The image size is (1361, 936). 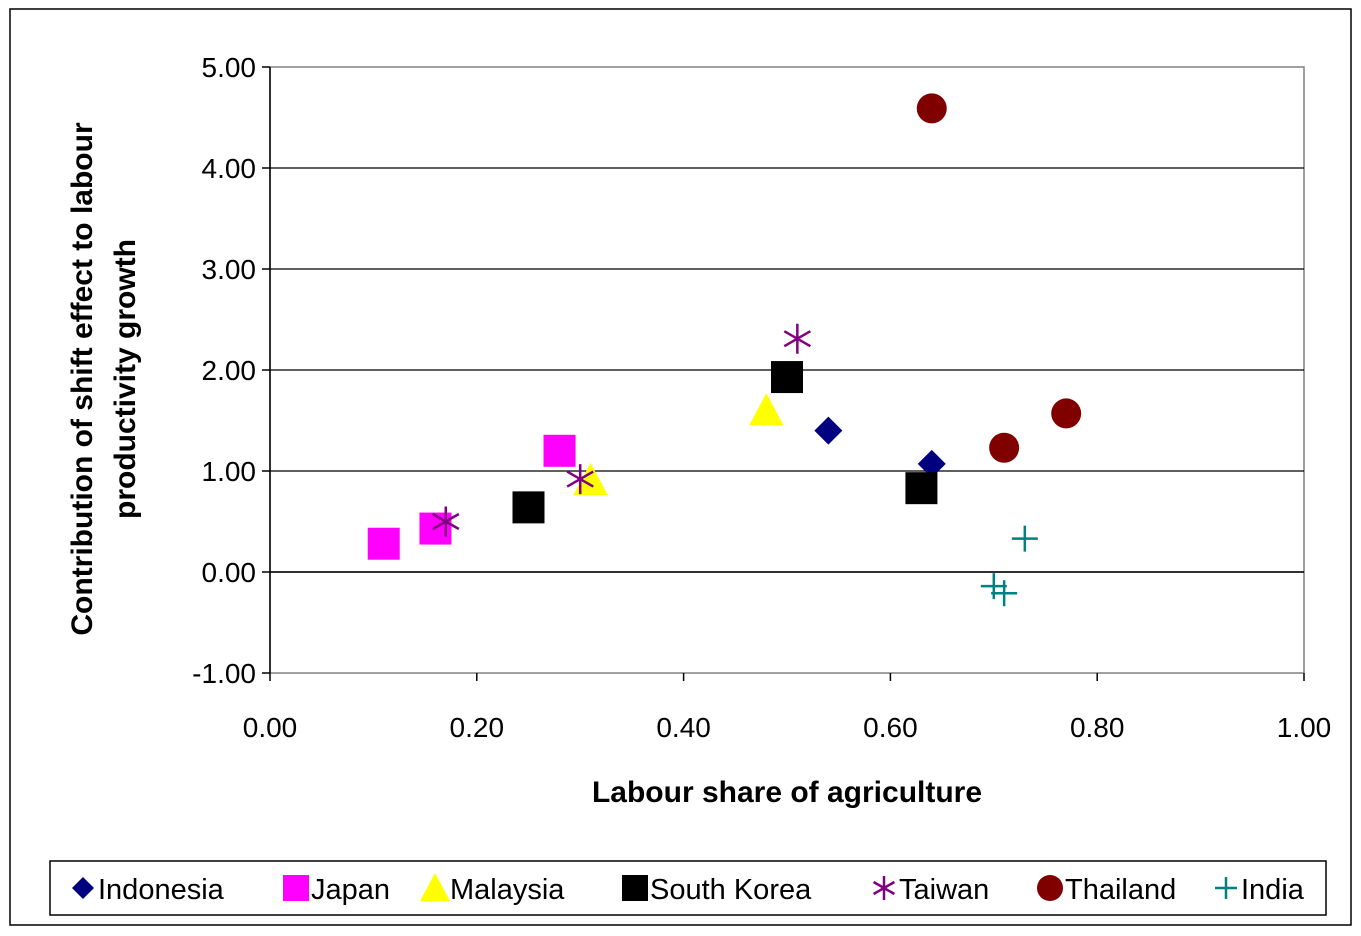 I want to click on legend-marker-malaysia, so click(x=435, y=887).